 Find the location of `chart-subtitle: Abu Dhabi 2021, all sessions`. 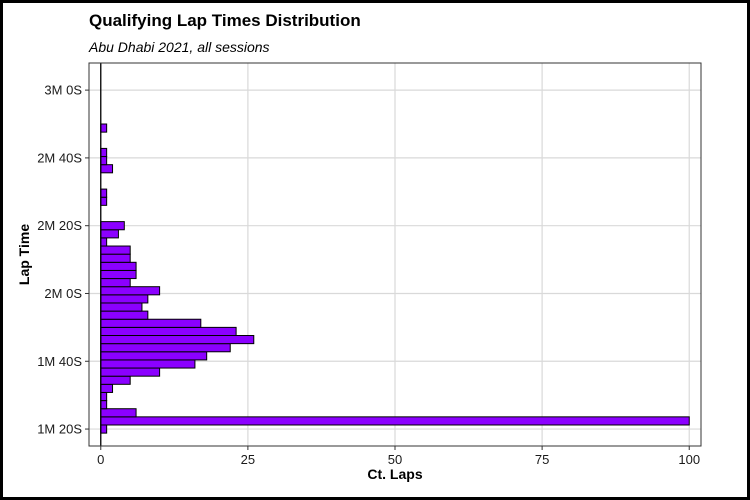

chart-subtitle: Abu Dhabi 2021, all sessions is located at coordinates (179, 47).